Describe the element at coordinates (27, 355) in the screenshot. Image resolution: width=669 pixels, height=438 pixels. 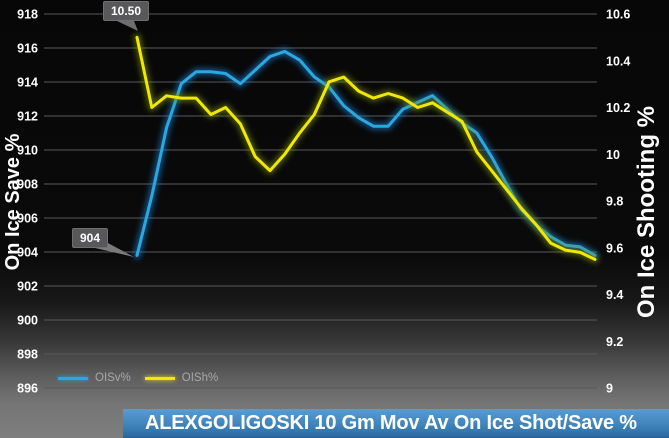
I see `left-axis-tick-label: 898` at that location.